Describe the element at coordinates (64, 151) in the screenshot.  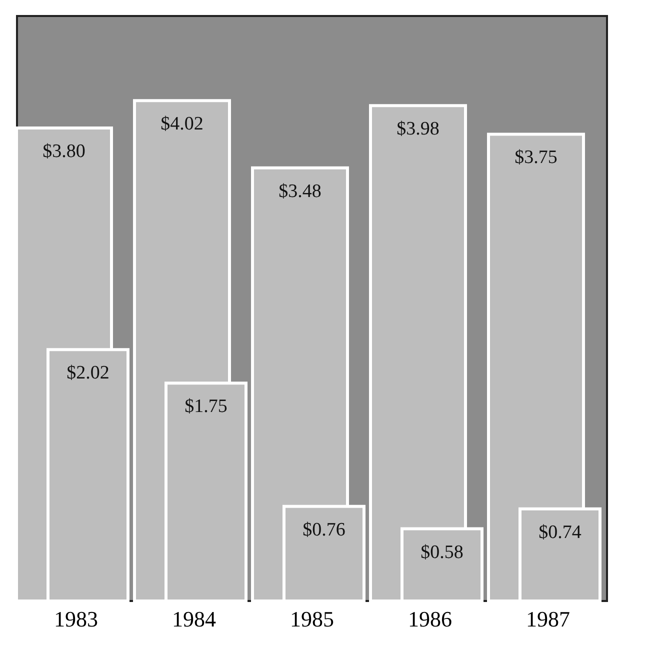
I see `data-label: $3.80` at that location.